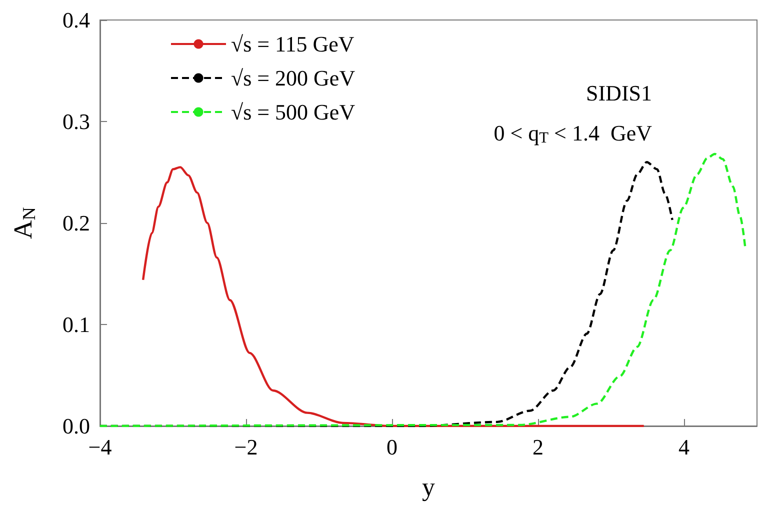  What do you see at coordinates (23, 223) in the screenshot?
I see `y-axis-title: AN` at bounding box center [23, 223].